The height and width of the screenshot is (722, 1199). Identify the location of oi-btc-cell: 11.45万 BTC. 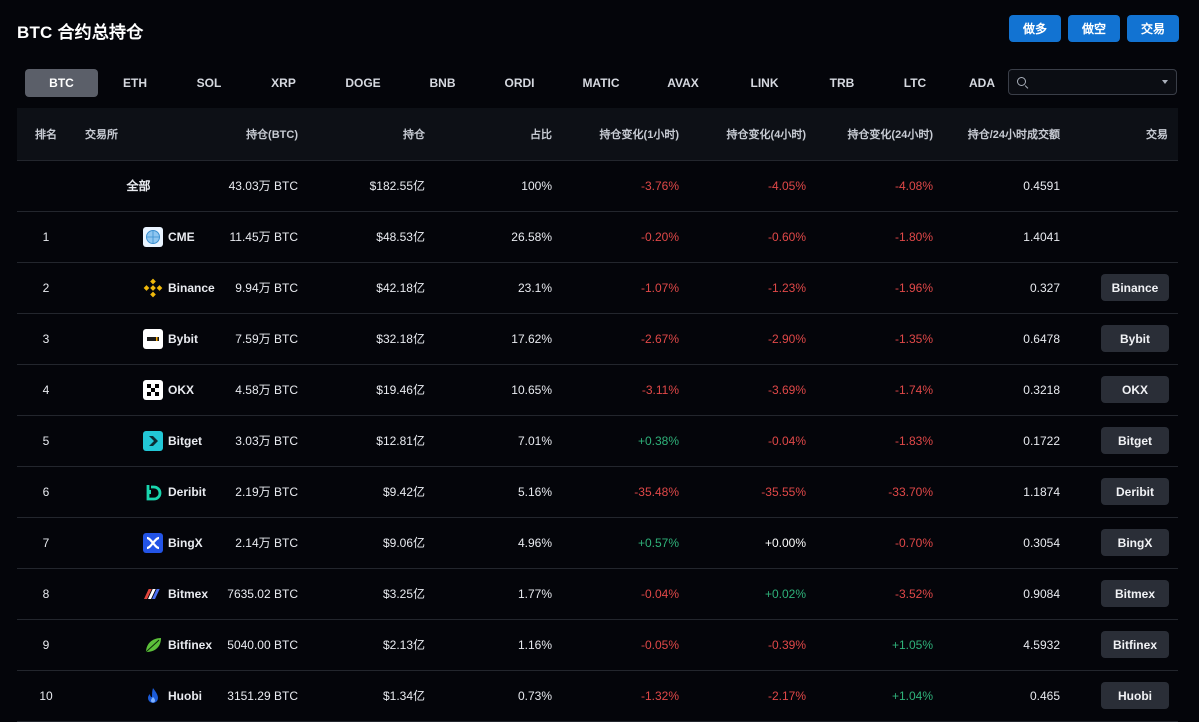
(263, 237).